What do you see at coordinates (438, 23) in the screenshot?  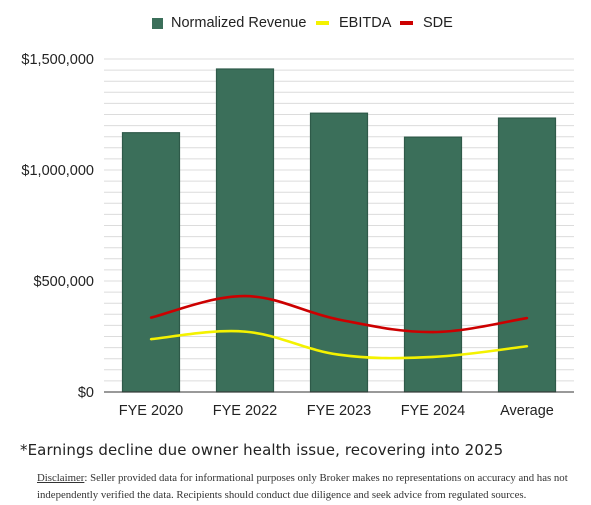 I see `legend-label-sde: SDE` at bounding box center [438, 23].